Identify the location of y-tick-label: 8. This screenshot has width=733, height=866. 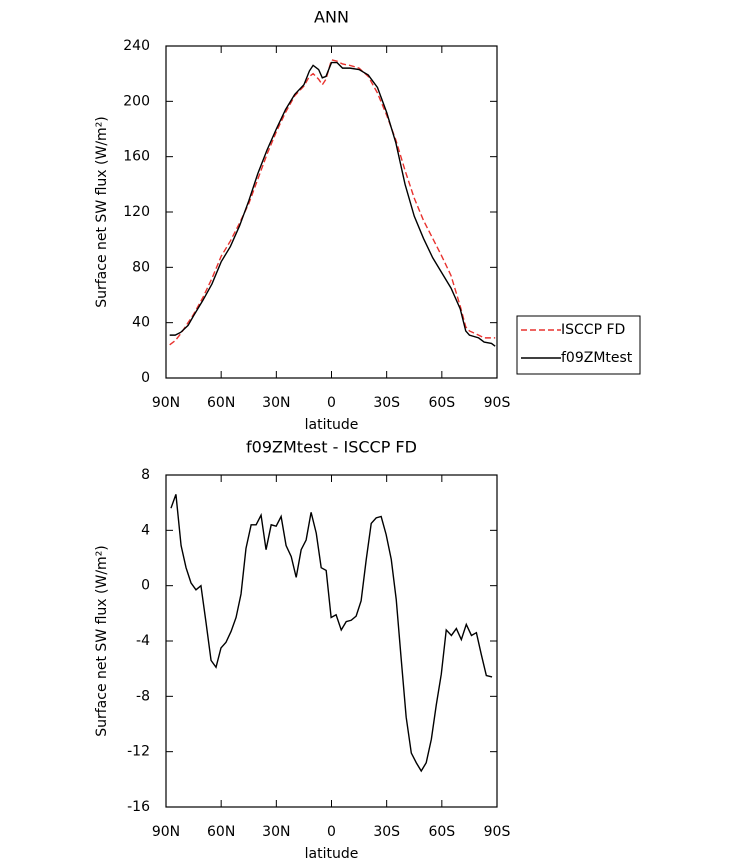
(145, 475).